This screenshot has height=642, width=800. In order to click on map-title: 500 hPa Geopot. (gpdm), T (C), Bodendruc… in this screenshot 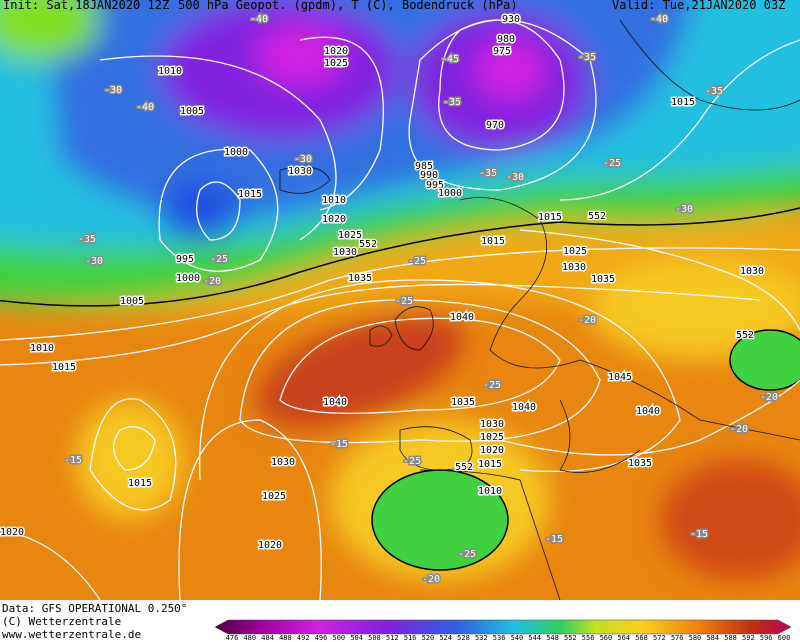, I will do `click(348, 6)`.